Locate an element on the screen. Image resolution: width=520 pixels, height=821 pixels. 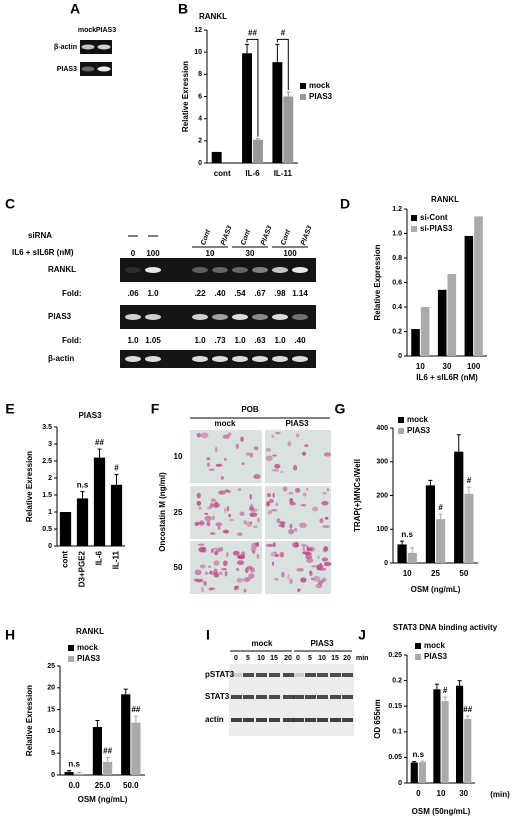
x-tick-label: 100 is located at coordinates (474, 366).